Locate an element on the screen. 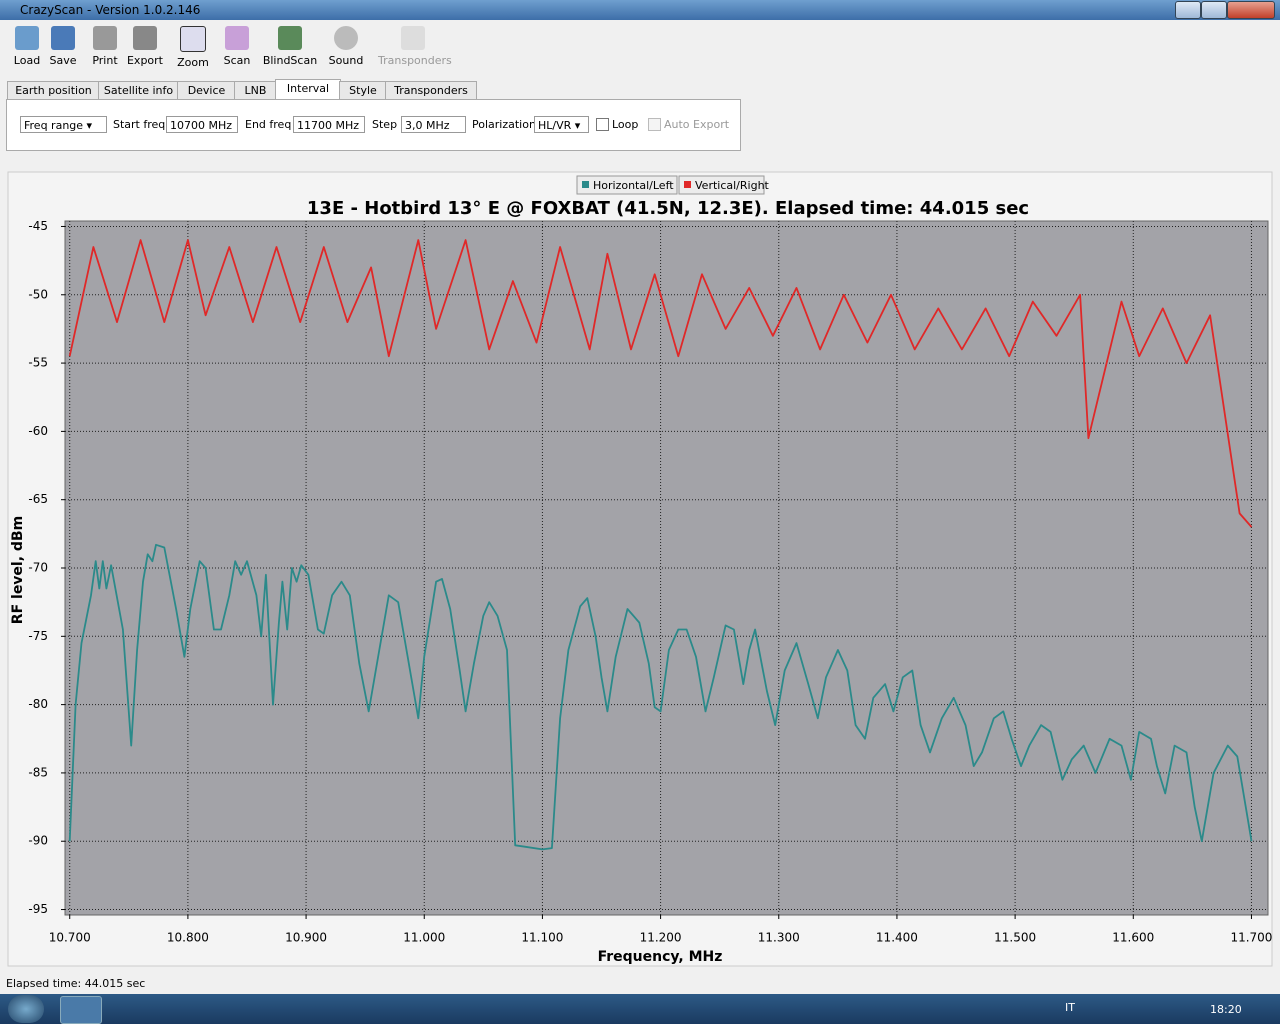 This screenshot has width=1280, height=1024. button-label: Zoom is located at coordinates (193, 62).